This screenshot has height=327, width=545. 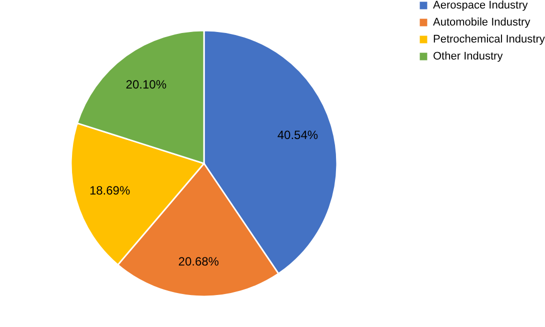 What do you see at coordinates (468, 56) in the screenshot?
I see `legend-label: Other Industry` at bounding box center [468, 56].